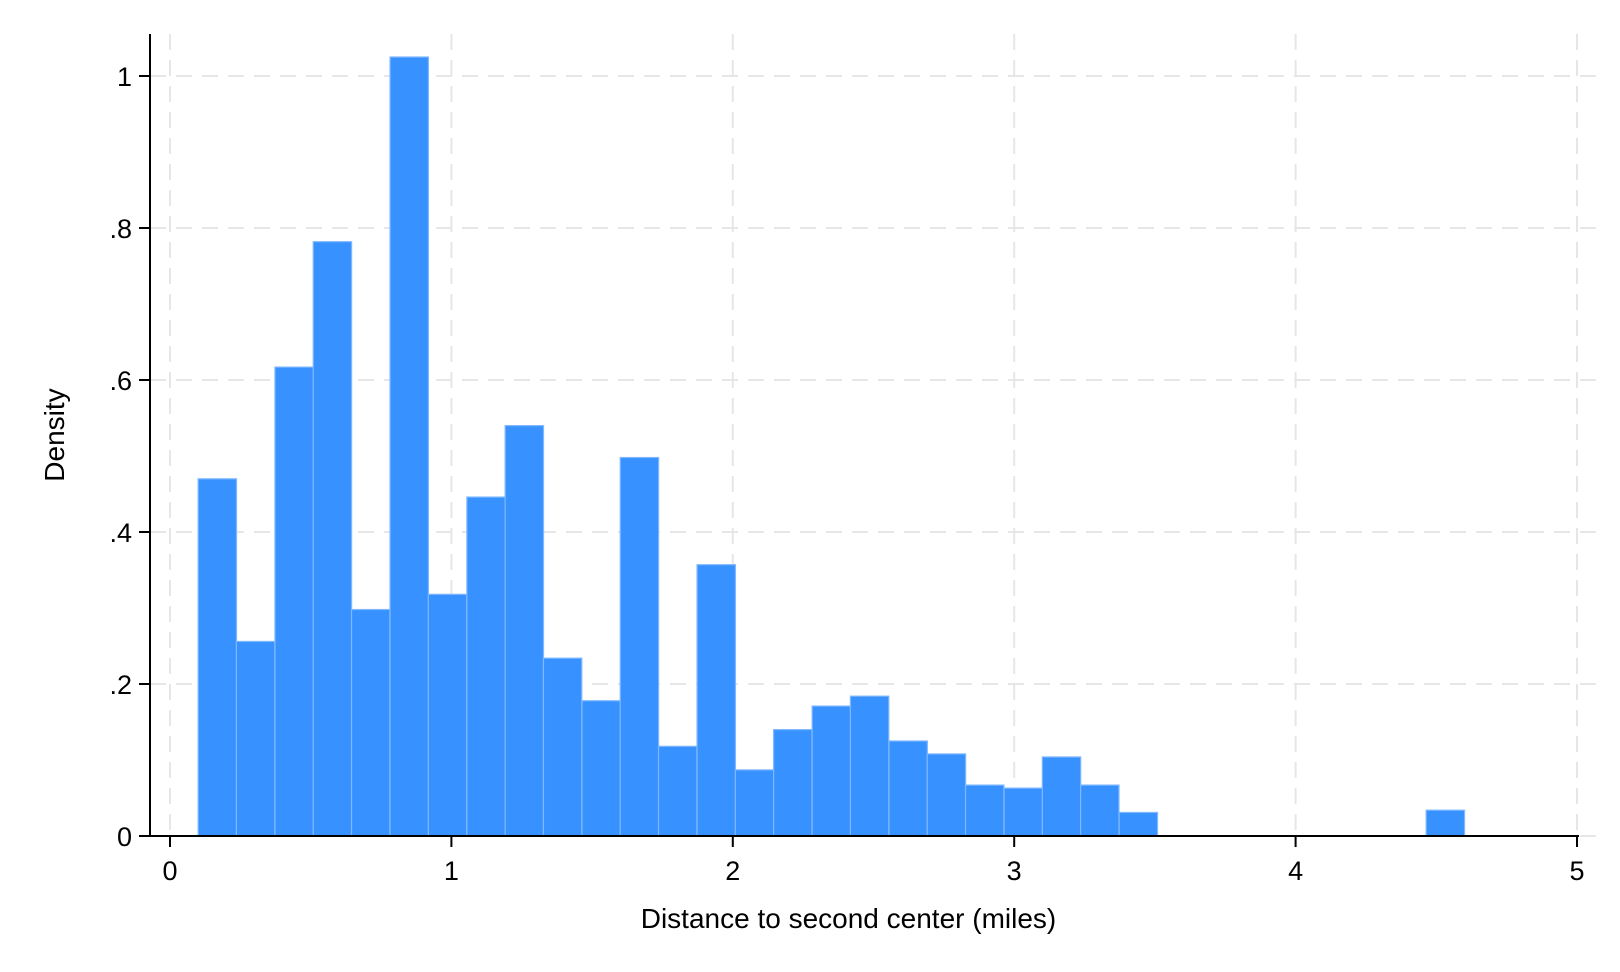 This screenshot has height=972, width=1620. What do you see at coordinates (451, 871) in the screenshot?
I see `x-tick-label: 1` at bounding box center [451, 871].